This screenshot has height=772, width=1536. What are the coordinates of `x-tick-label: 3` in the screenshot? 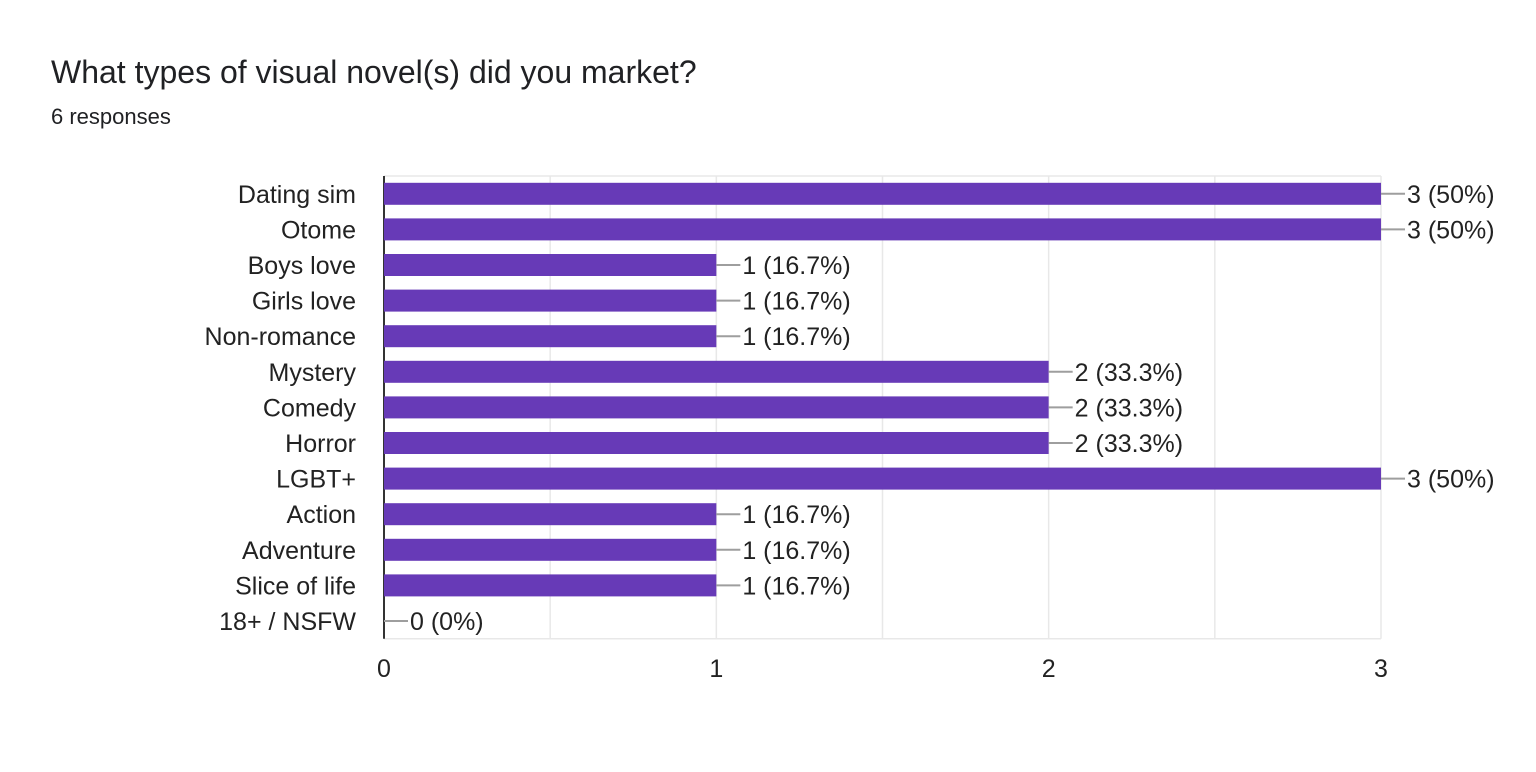 It's located at (1381, 669).